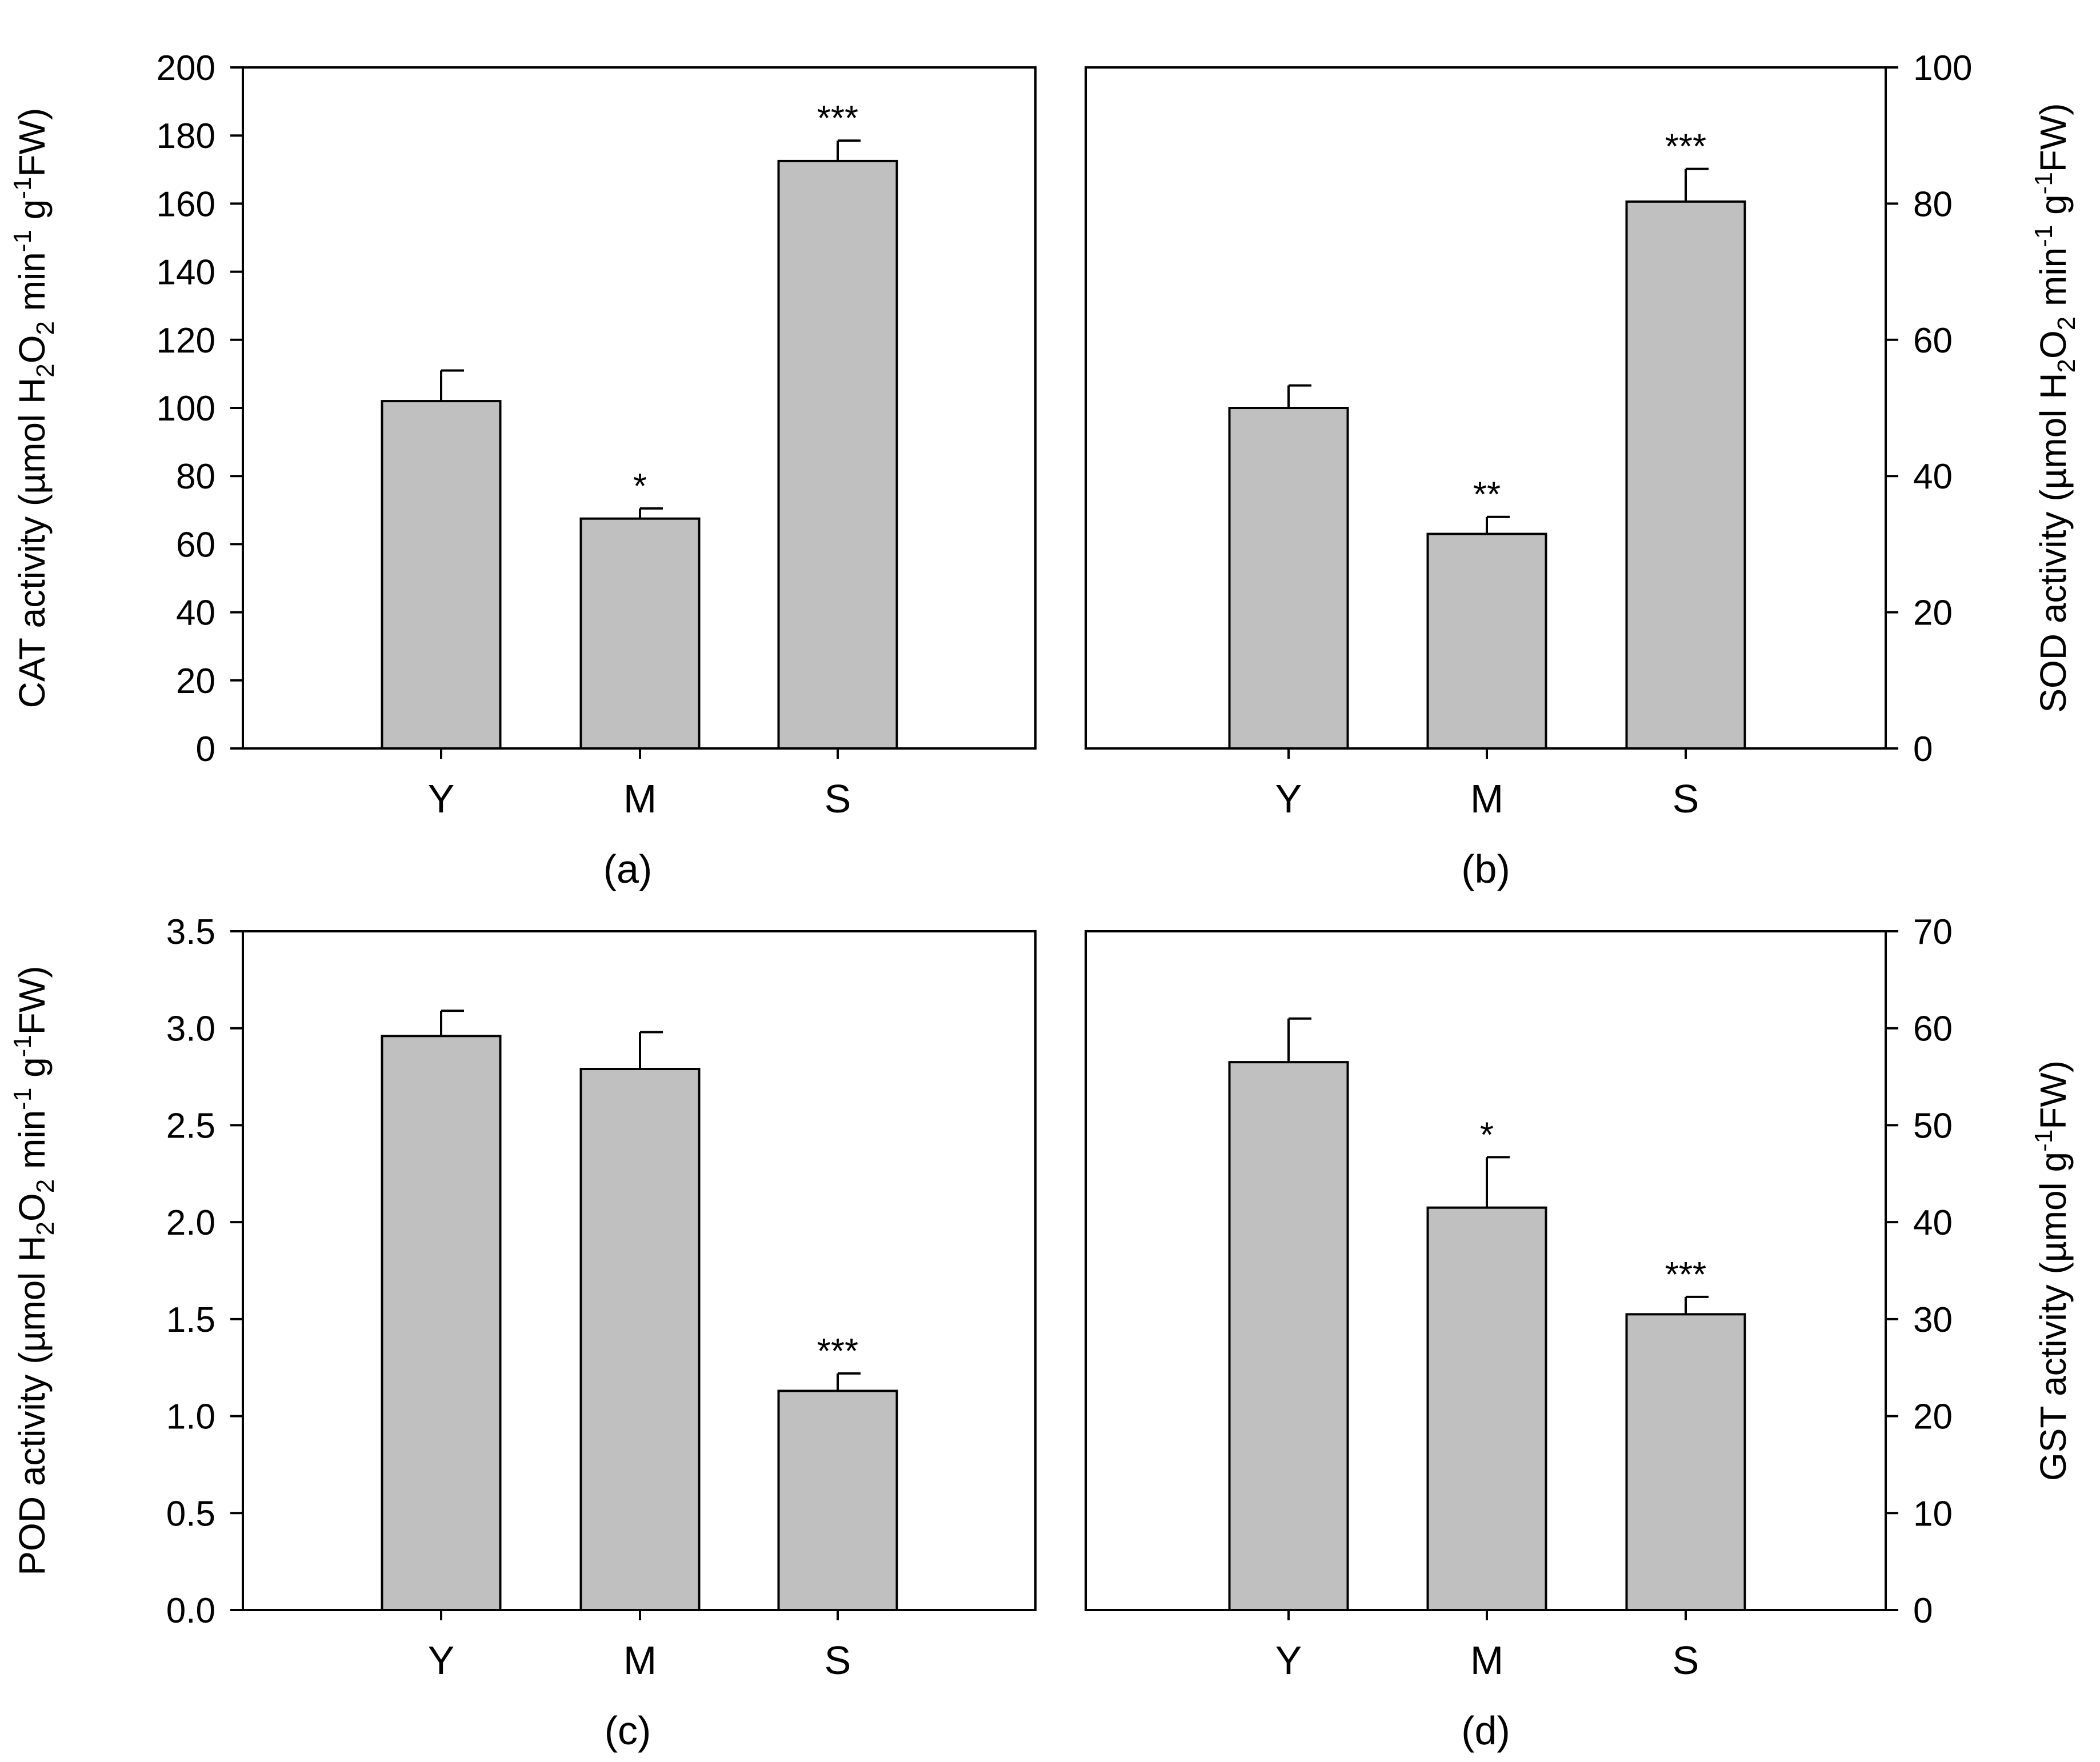  I want to click on y-tick-label: 50, so click(1933, 1126).